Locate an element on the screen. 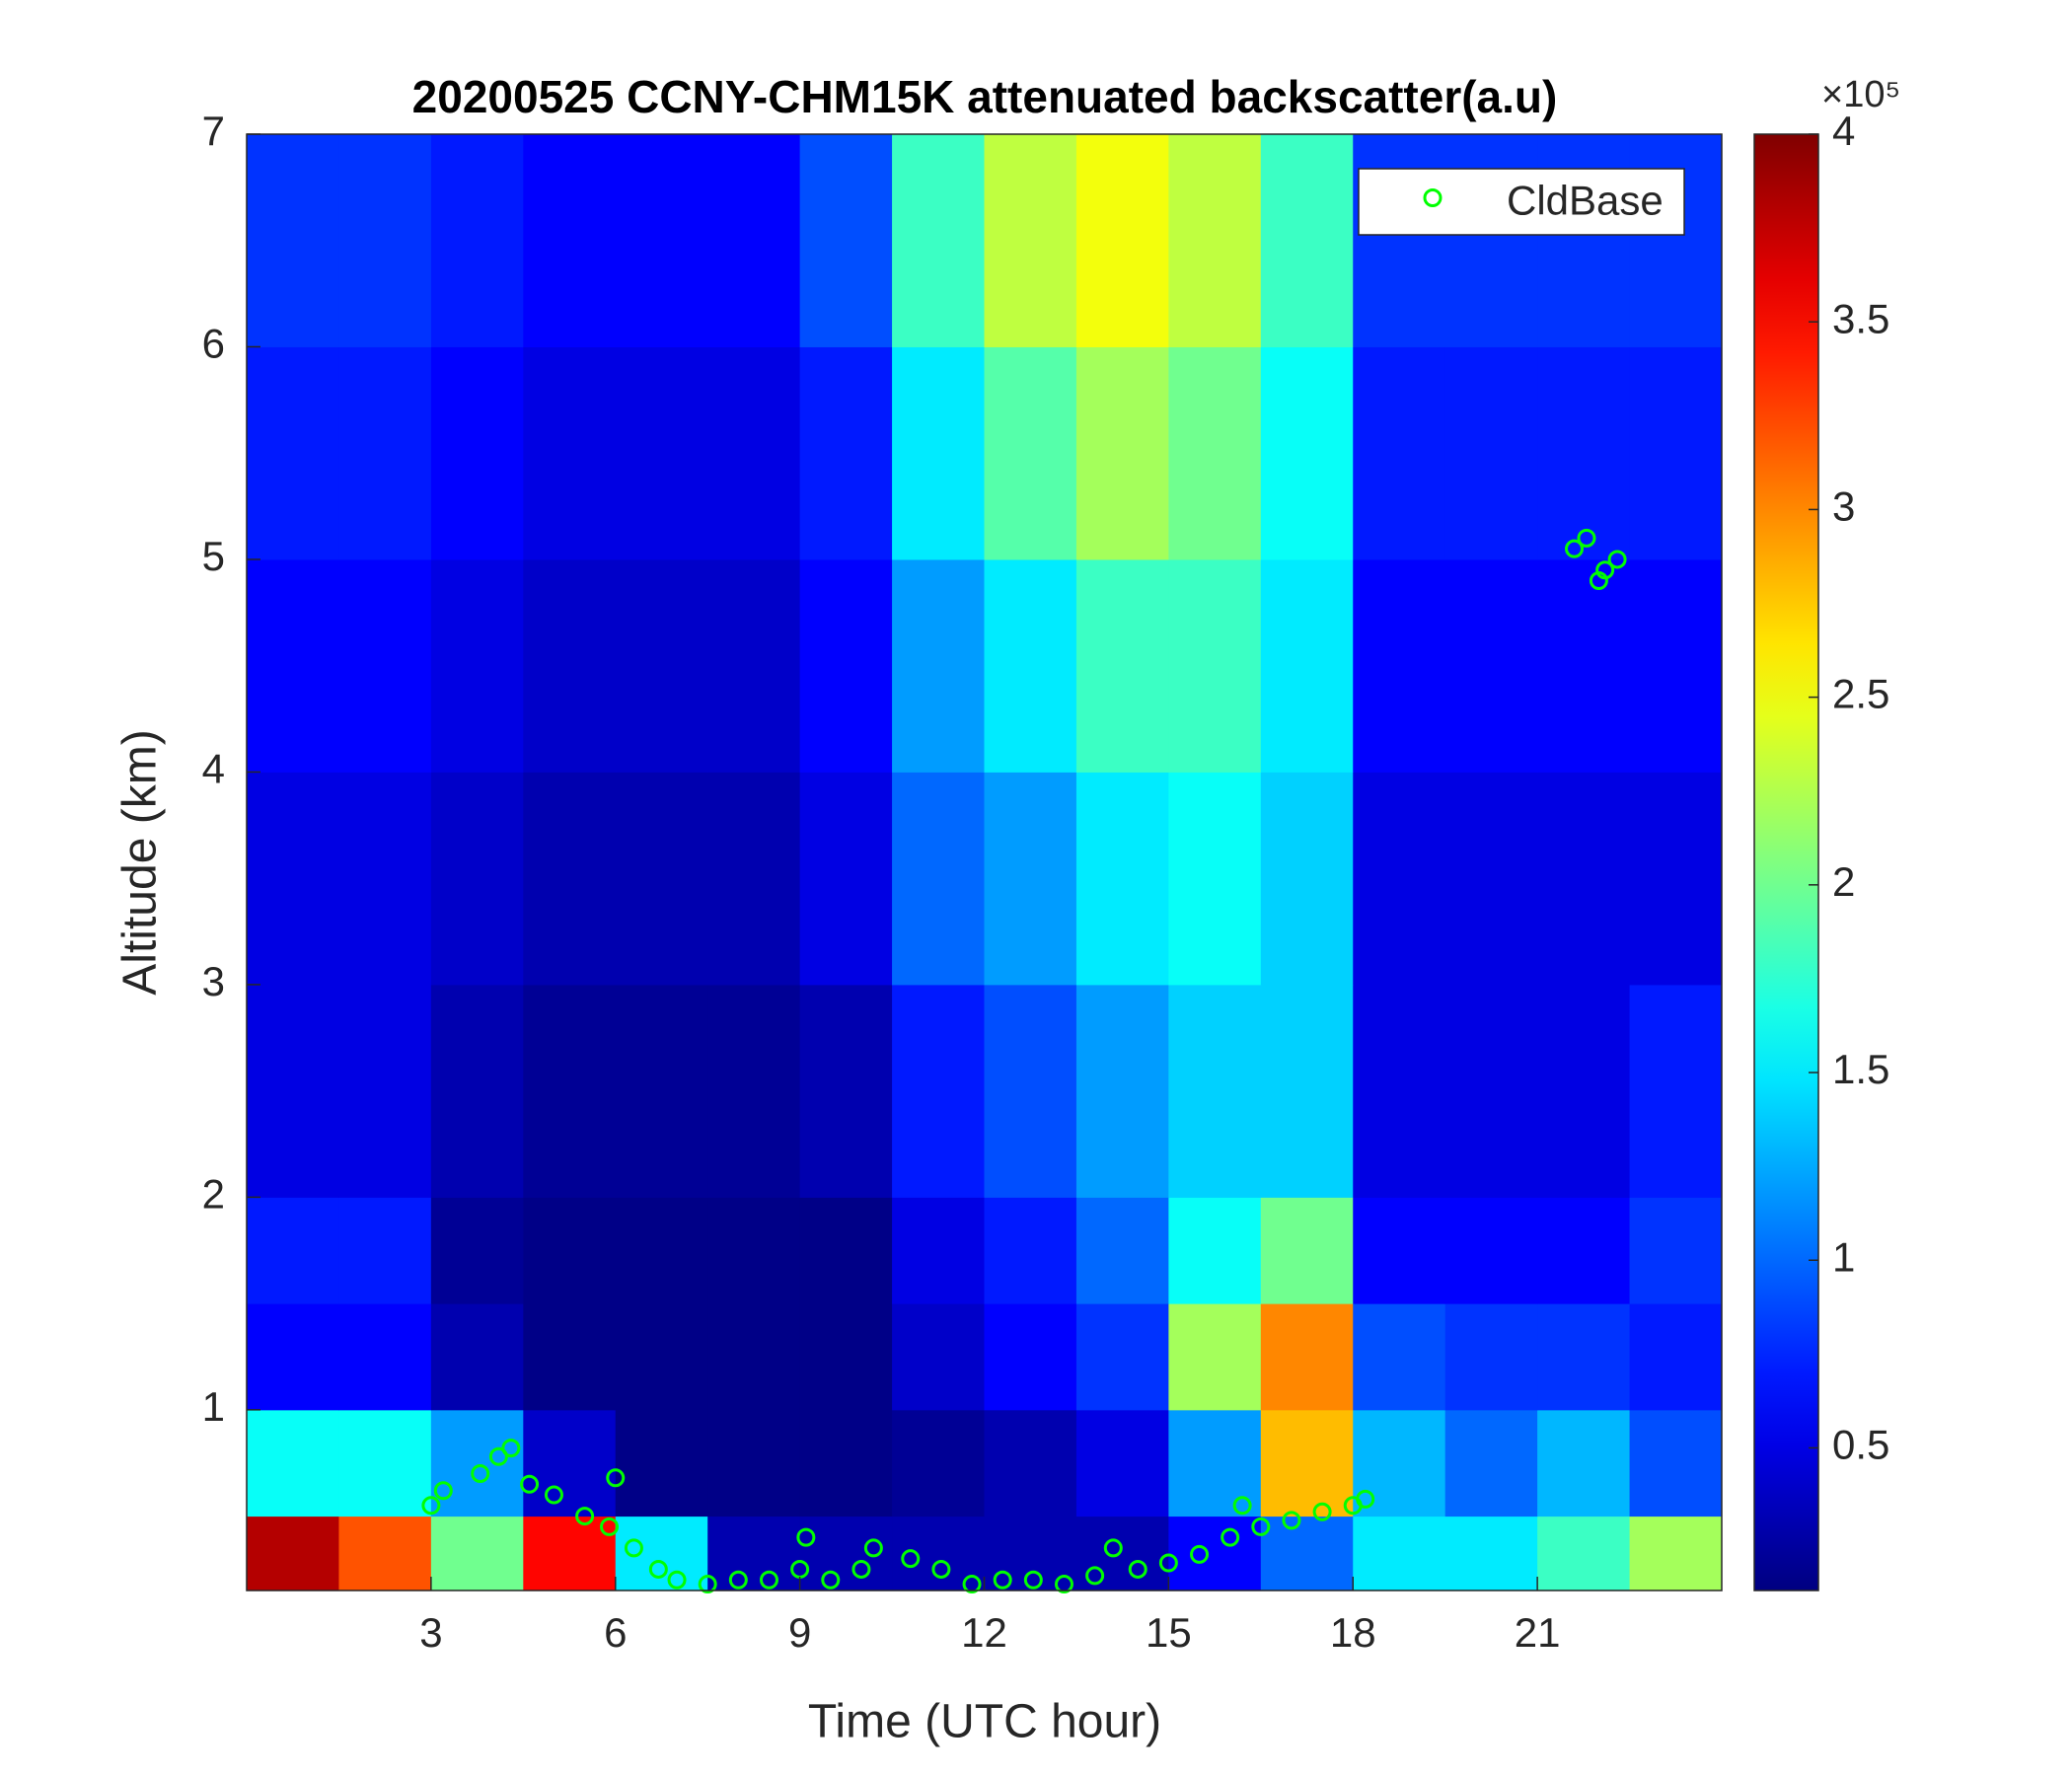 The image size is (2072, 1776). legend-label: CldBase is located at coordinates (1586, 201).